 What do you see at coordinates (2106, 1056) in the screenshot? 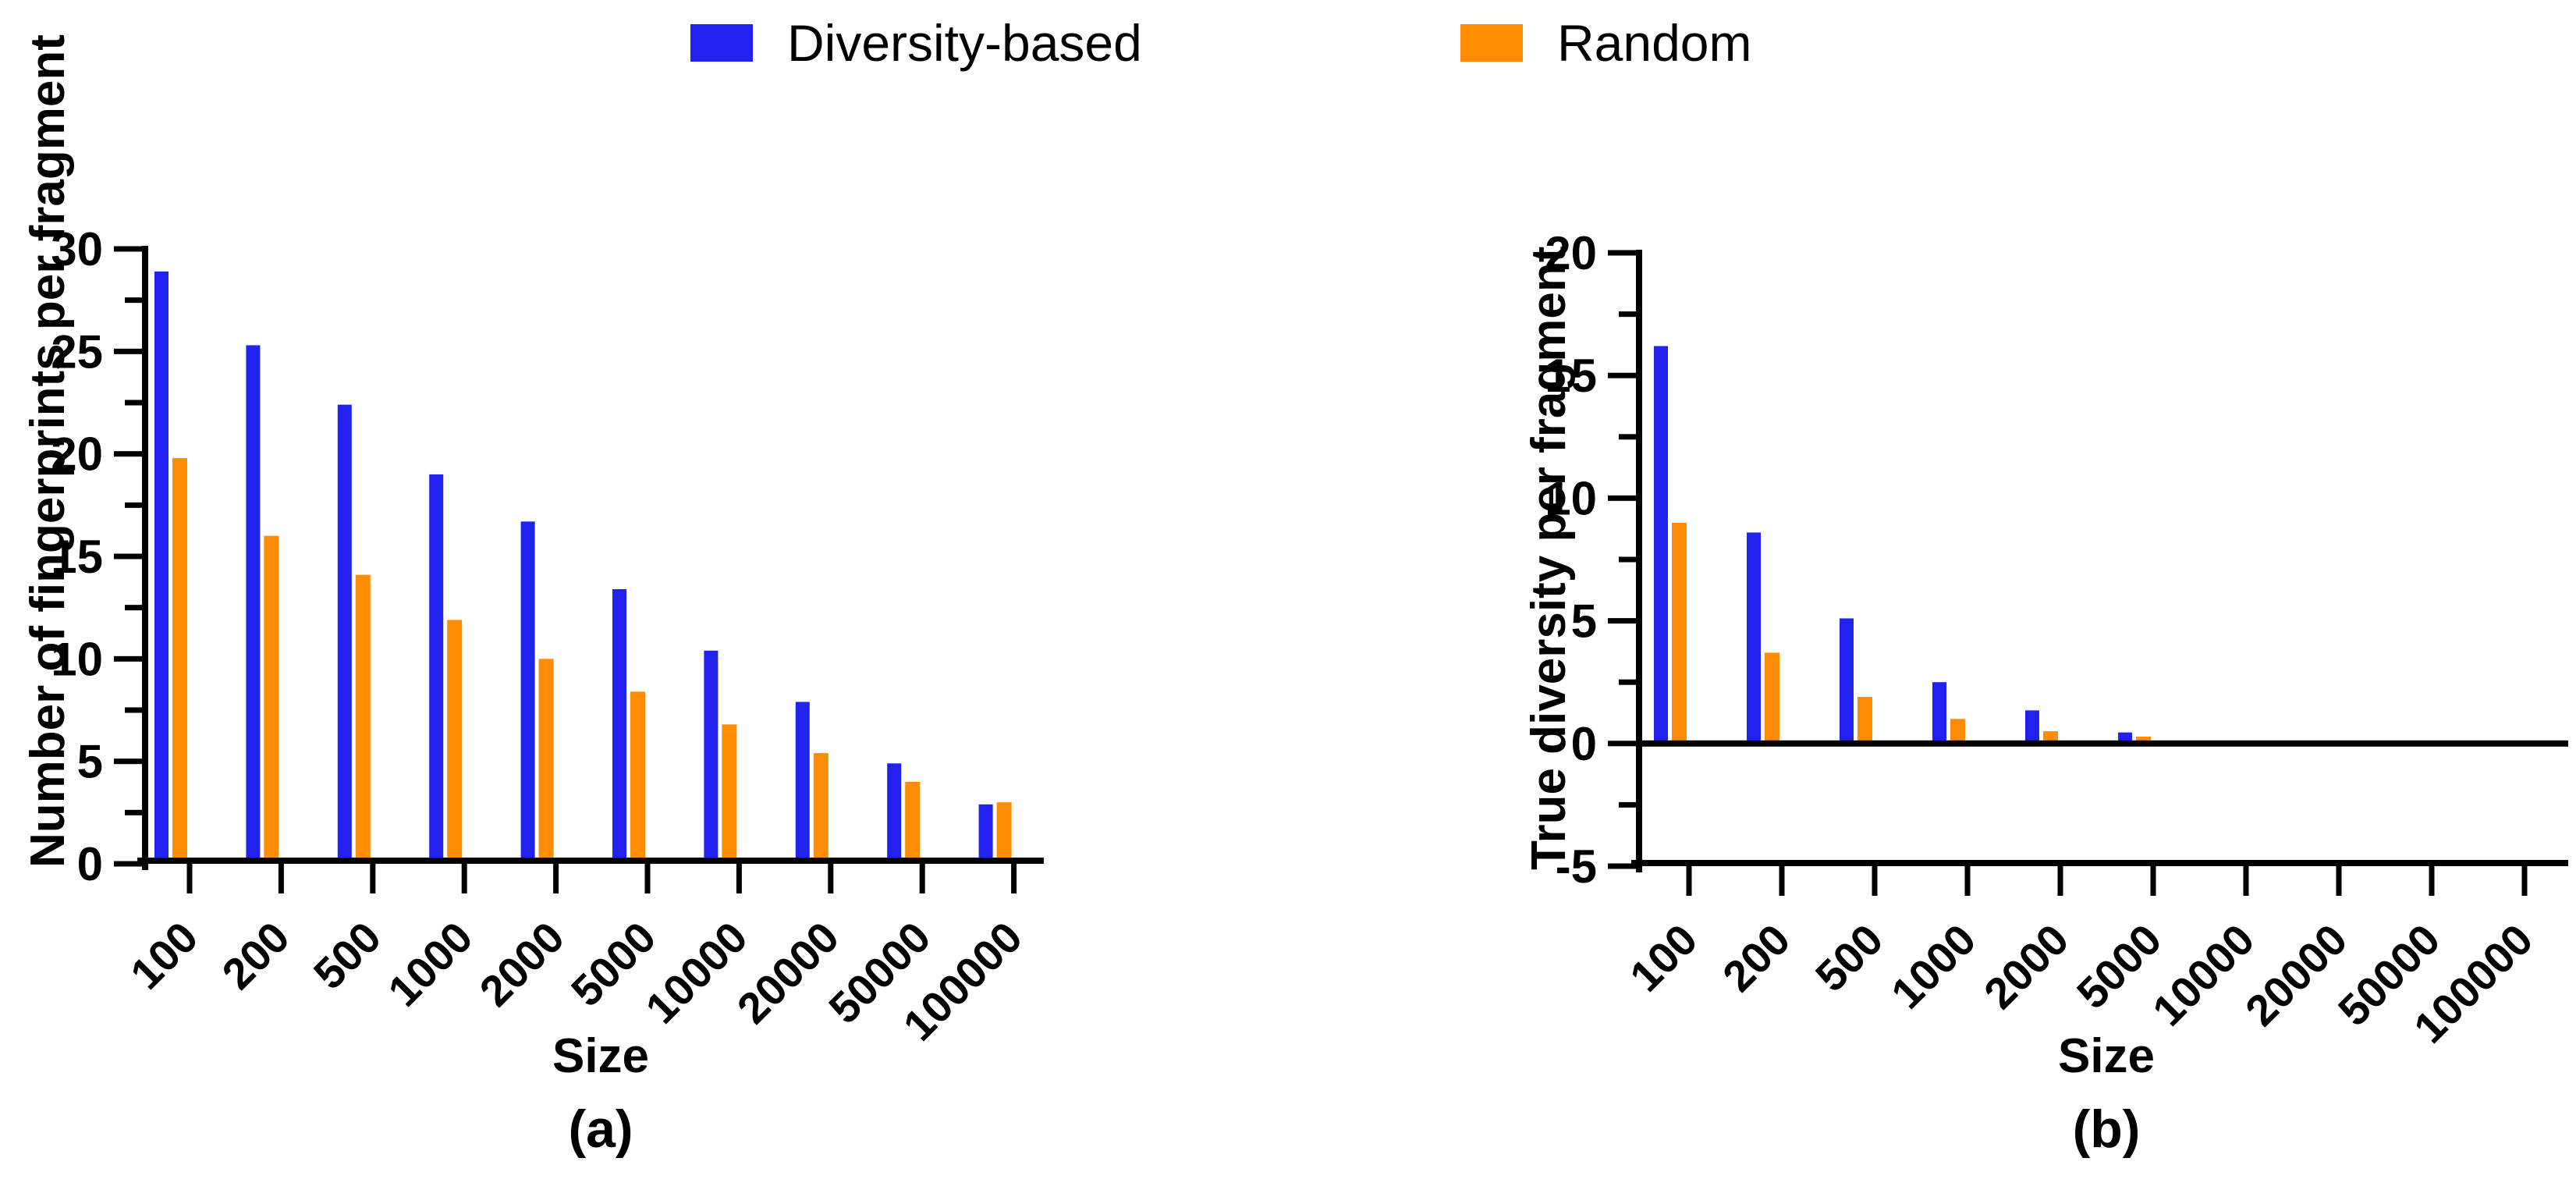
I see `x-axis-title-b: Size` at bounding box center [2106, 1056].